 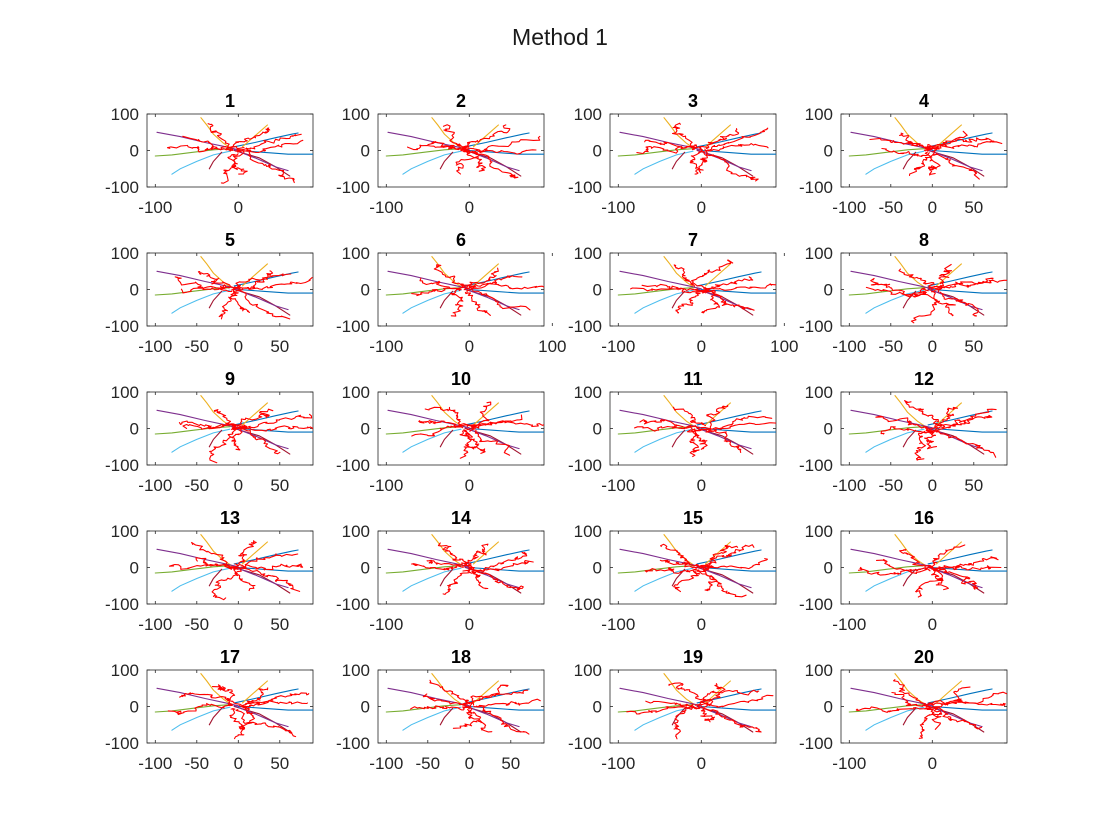 What do you see at coordinates (230, 518) in the screenshot?
I see `subplot-title: 13` at bounding box center [230, 518].